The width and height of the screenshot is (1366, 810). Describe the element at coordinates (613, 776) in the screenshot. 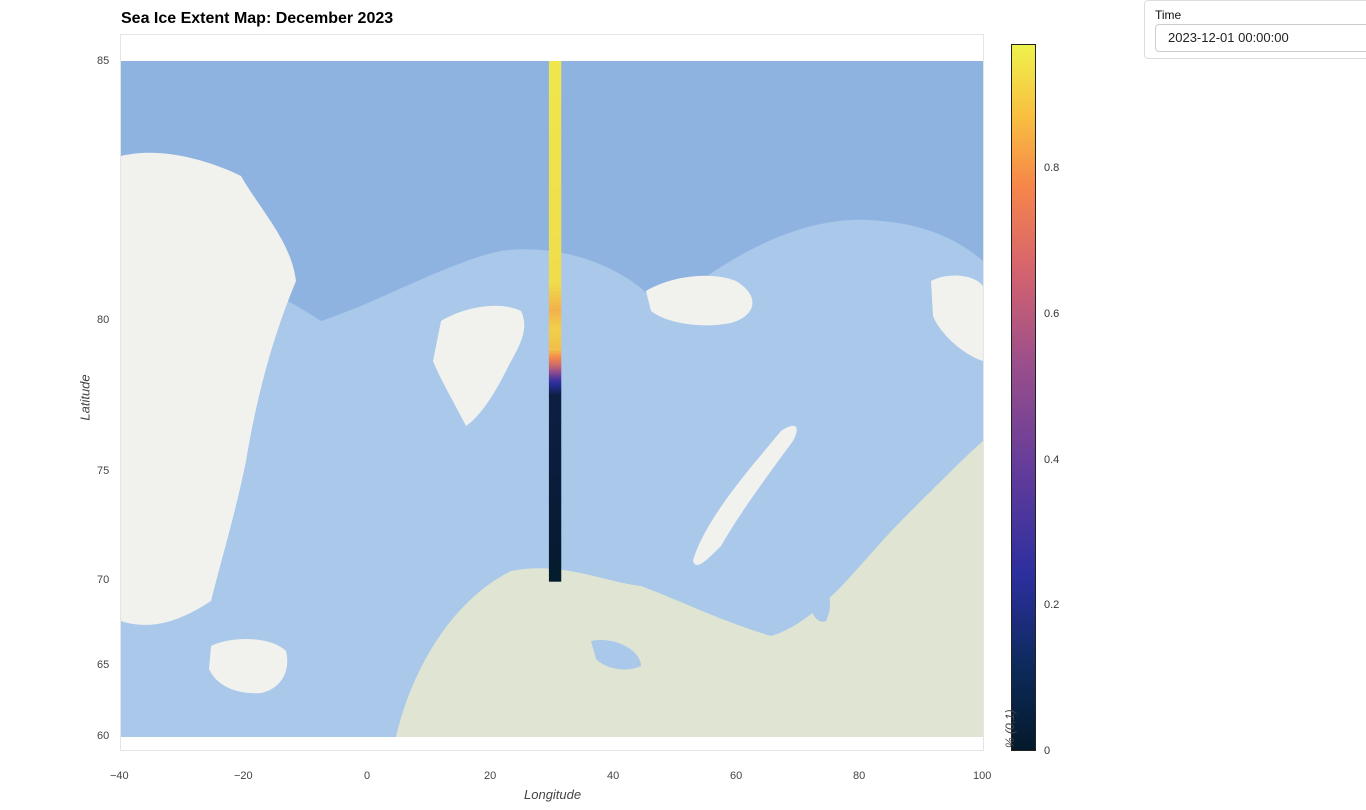

I see `x-tick-label: 40` at that location.